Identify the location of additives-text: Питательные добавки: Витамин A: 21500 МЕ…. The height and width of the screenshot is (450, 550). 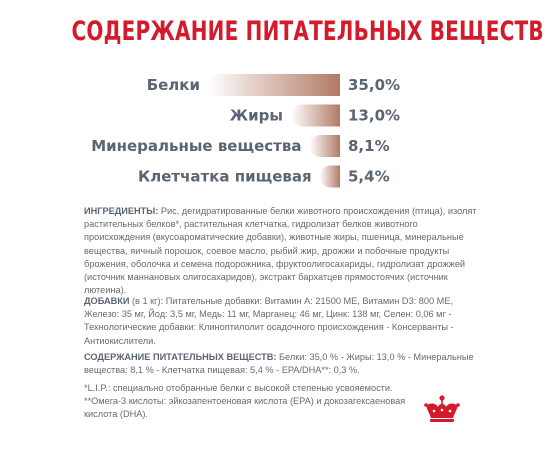
(269, 321).